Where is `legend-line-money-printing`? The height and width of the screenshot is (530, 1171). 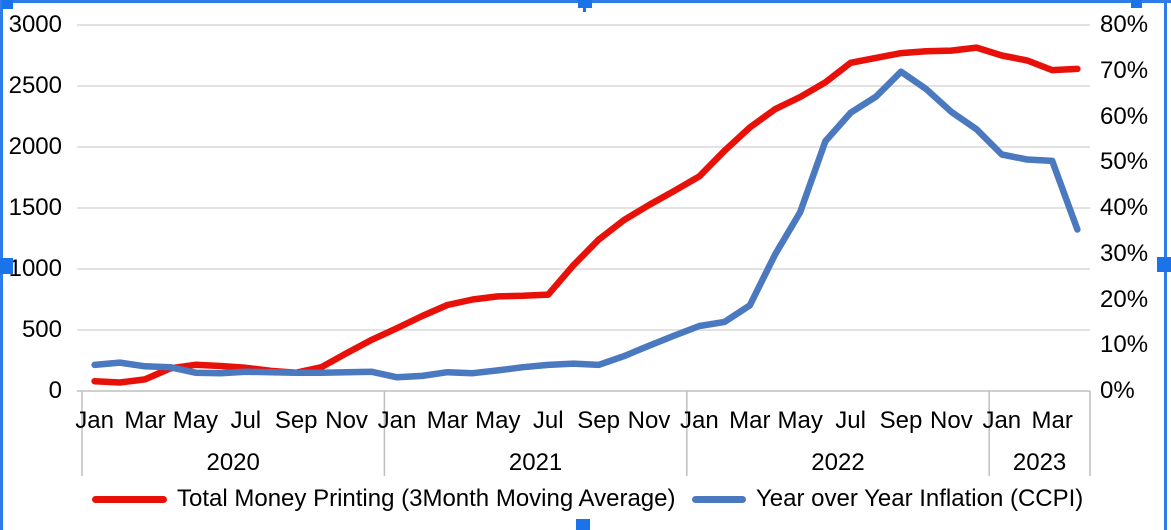
legend-line-money-printing is located at coordinates (129, 499).